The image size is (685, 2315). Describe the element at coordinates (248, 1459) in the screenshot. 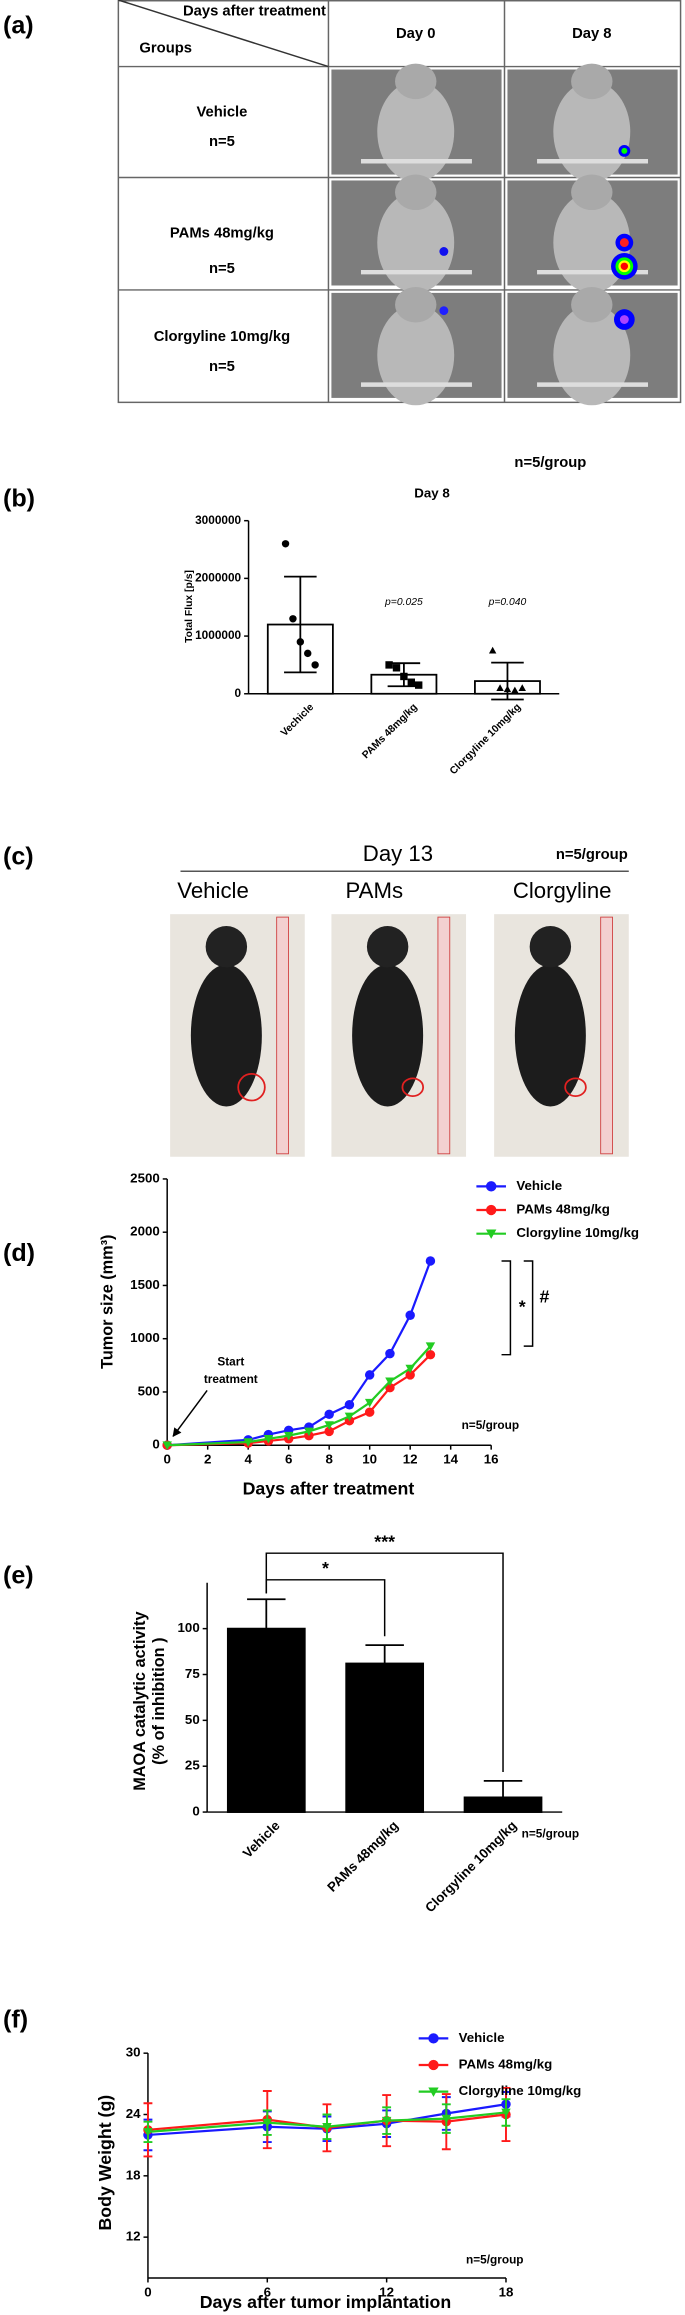

I see `x-tick-label: 4` at that location.